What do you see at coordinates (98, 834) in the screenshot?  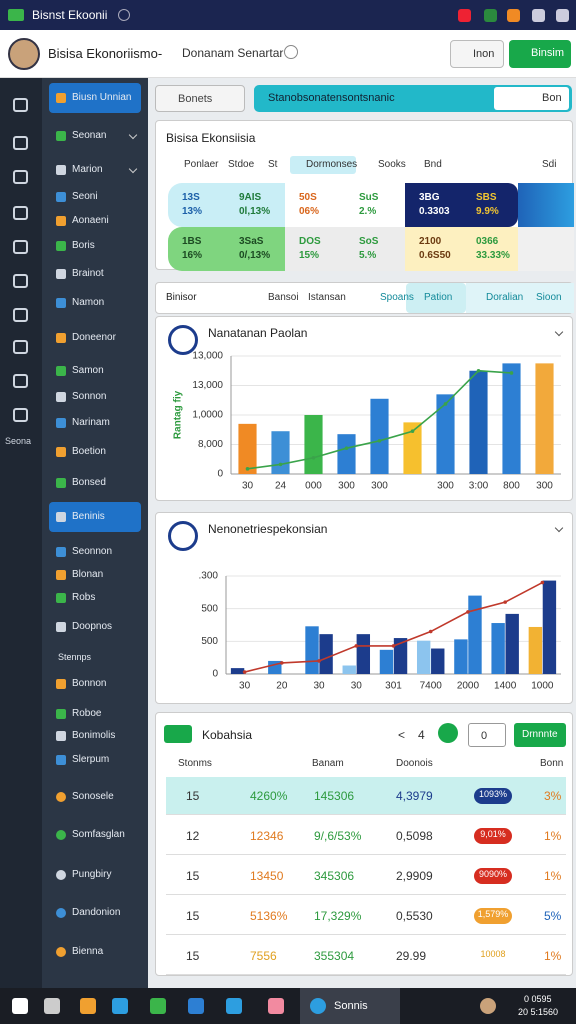 I see `sidebar-item: Somfasglan` at bounding box center [98, 834].